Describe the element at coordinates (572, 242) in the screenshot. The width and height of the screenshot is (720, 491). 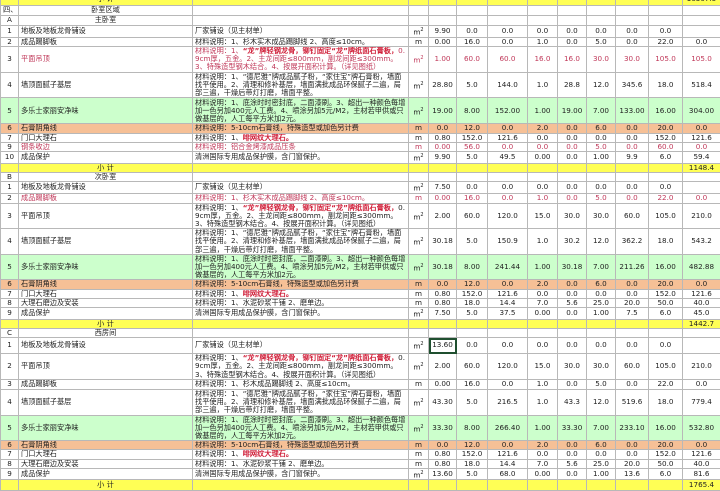
I see `value-cell: 30.2` at that location.